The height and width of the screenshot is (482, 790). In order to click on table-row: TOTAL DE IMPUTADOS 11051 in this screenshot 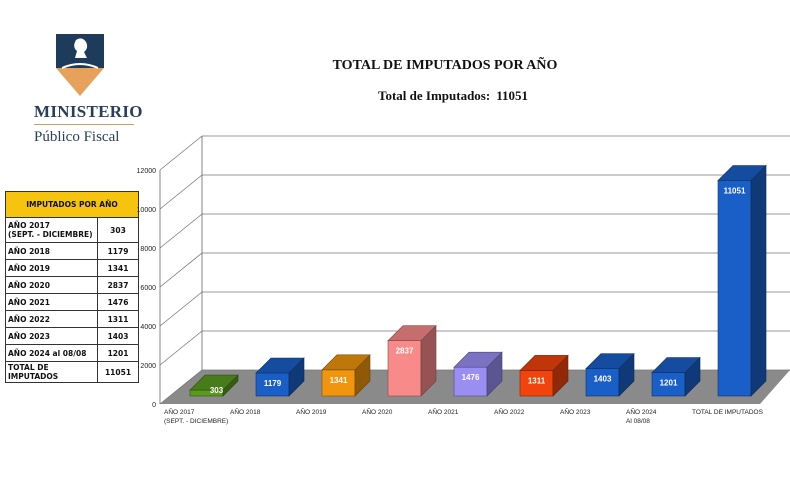, I will do `click(72, 372)`.